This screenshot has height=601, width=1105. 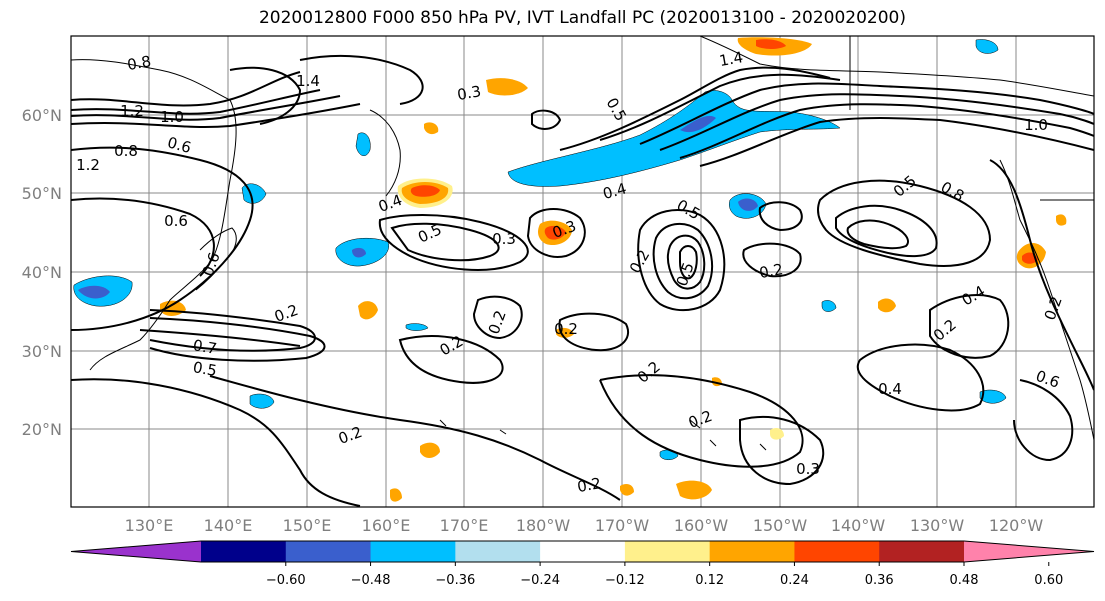 I want to click on colorbar-tick-label: 0.60, so click(x=1048, y=580).